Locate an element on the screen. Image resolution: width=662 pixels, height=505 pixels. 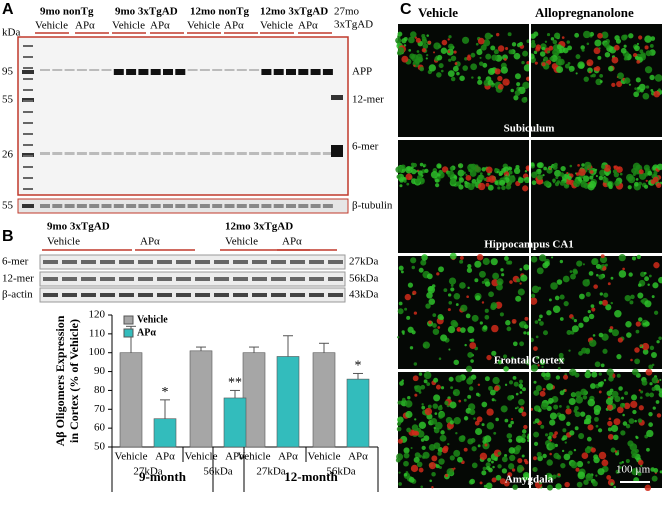
band-label: 6-mer is located at coordinates (365, 147).